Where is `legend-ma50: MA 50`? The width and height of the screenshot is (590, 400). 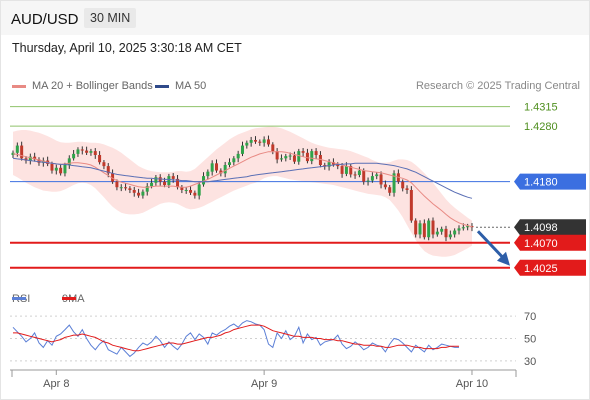
legend-ma50: MA 50 is located at coordinates (180, 86).